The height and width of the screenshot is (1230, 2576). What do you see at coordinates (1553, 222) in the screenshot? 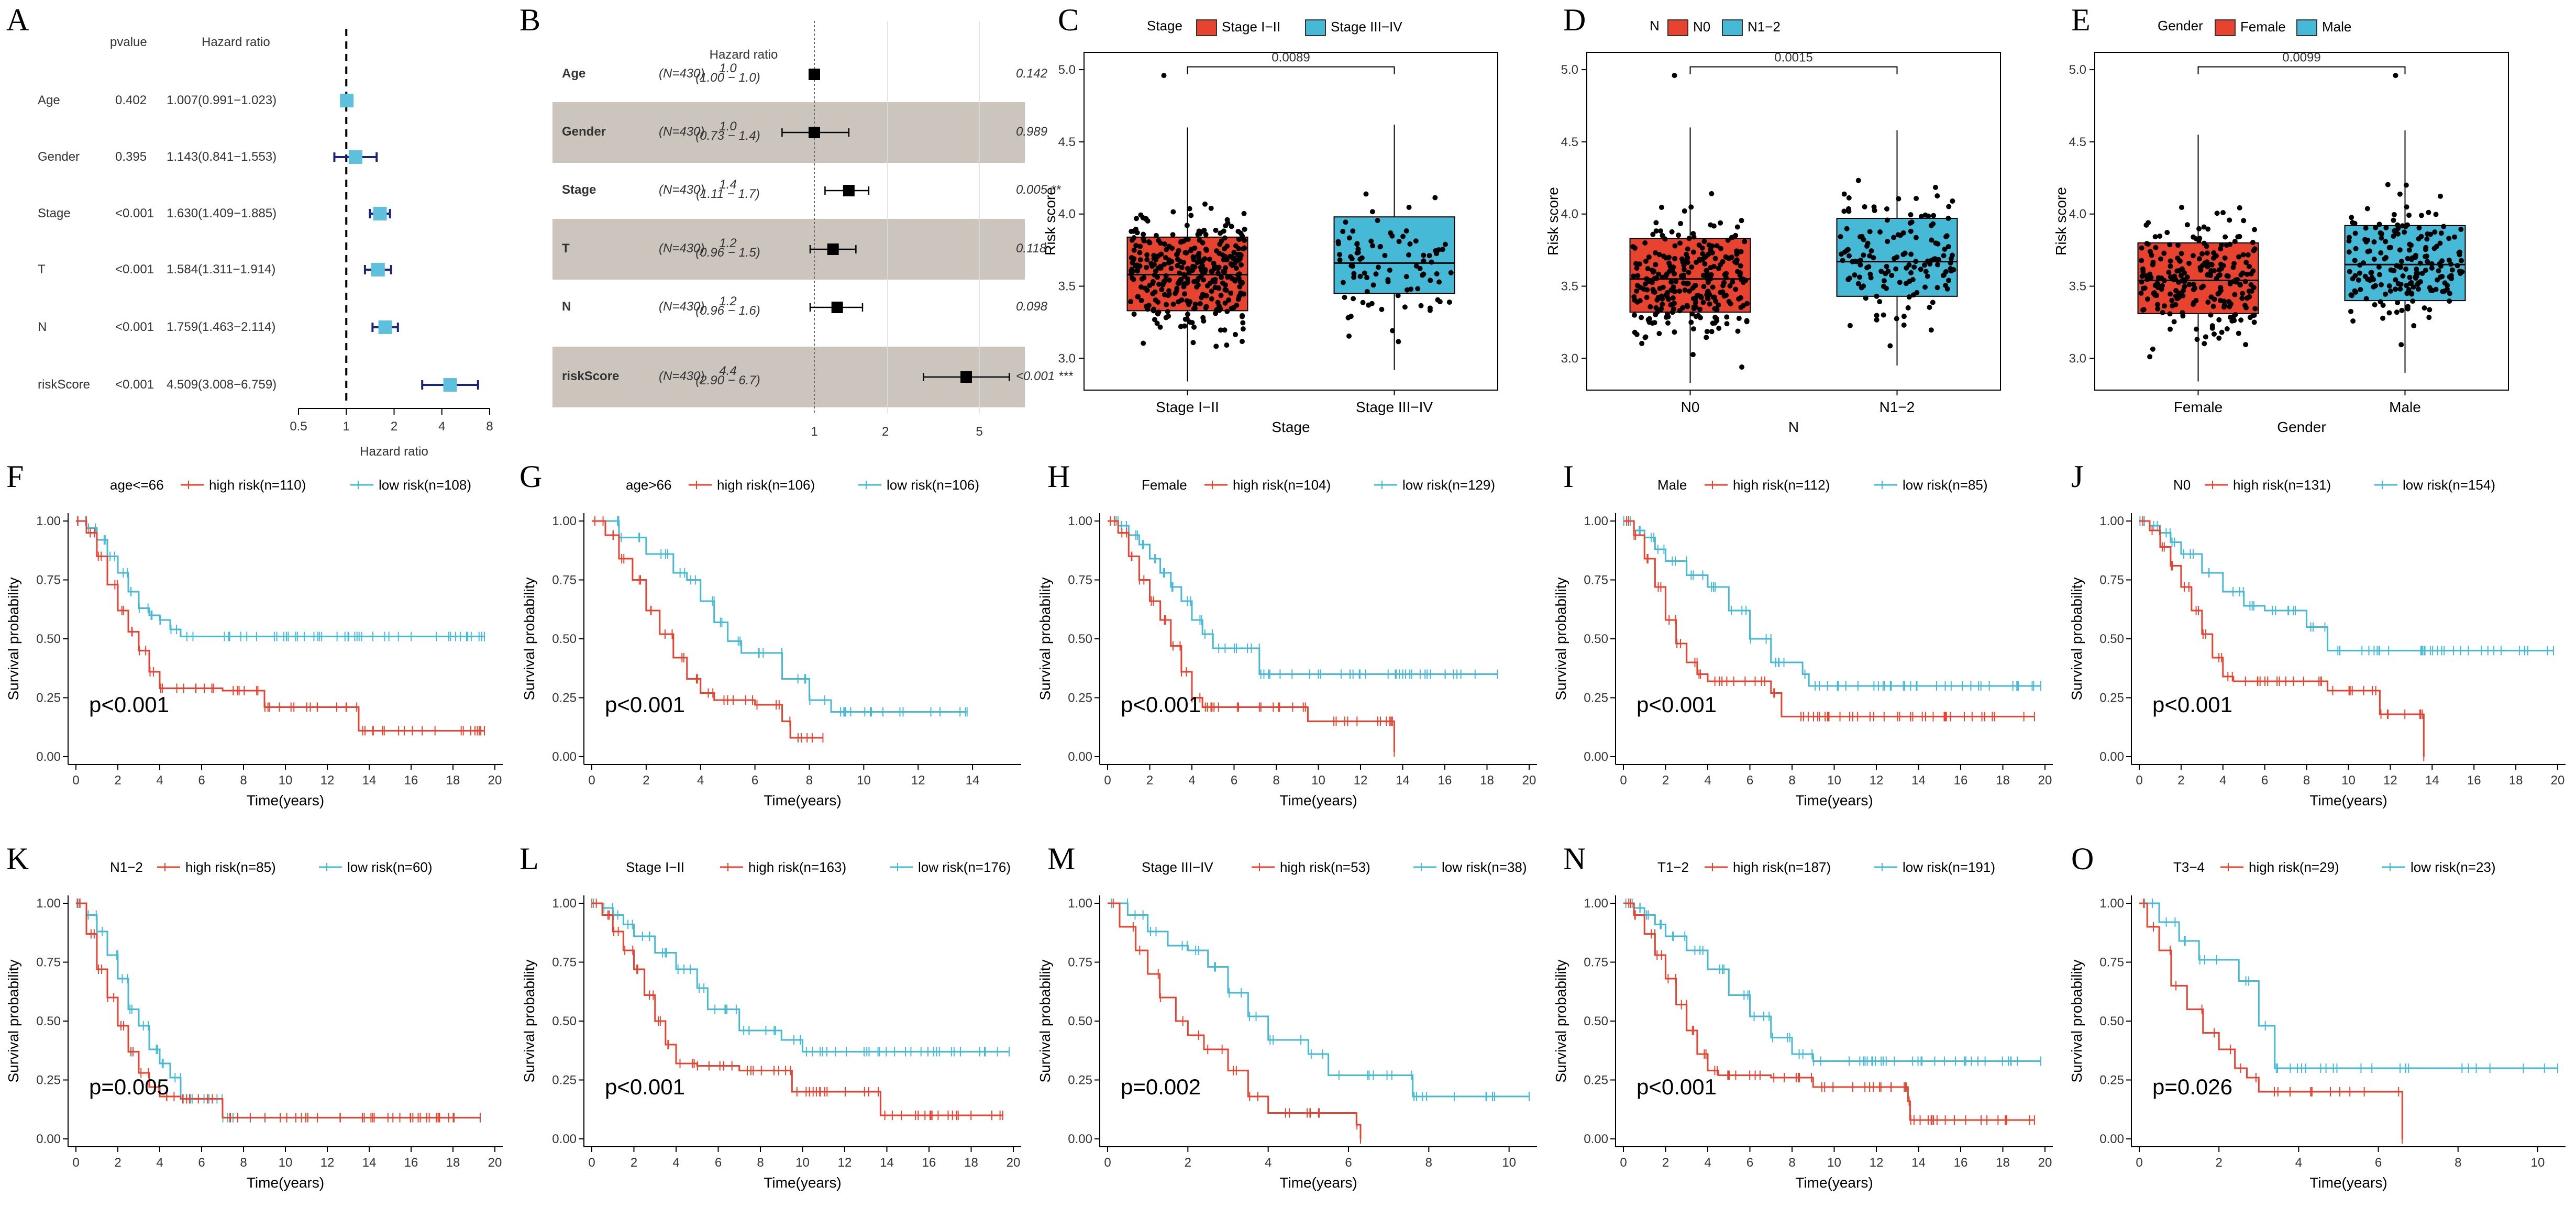
I see `y-axis-title: Risk score` at bounding box center [1553, 222].